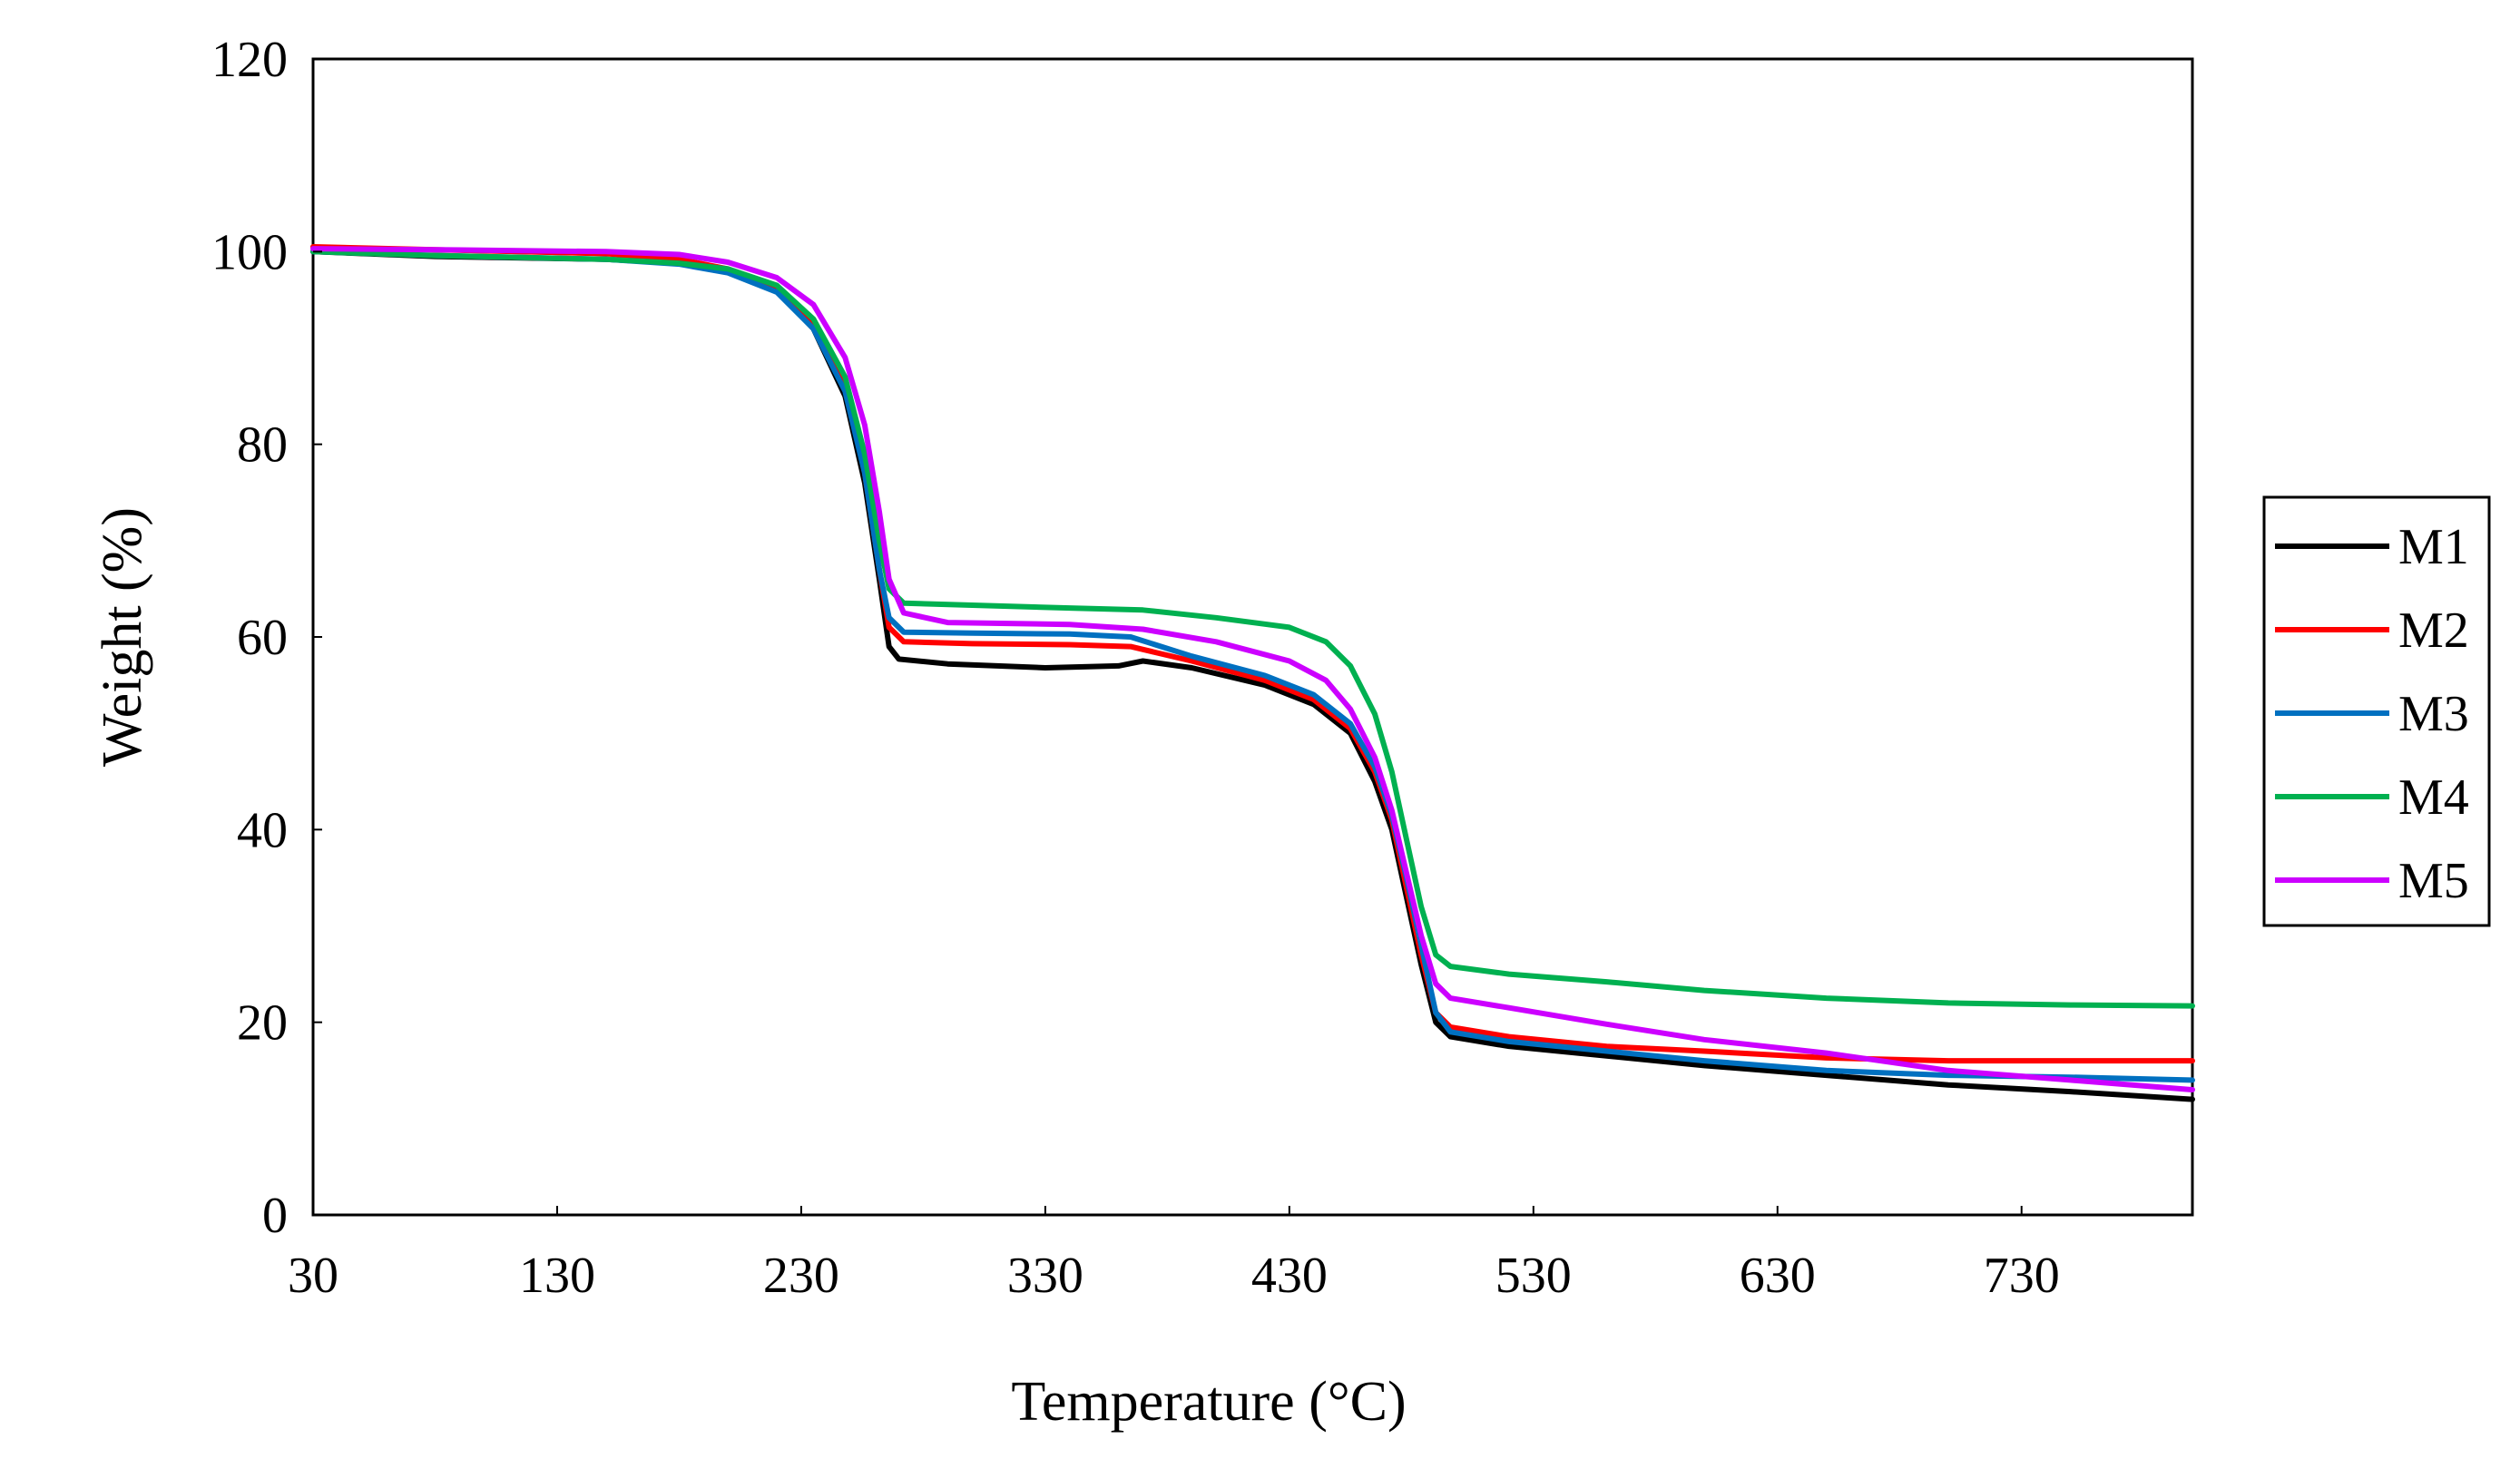 This screenshot has width=2520, height=1459. I want to click on x-tick-label: 430, so click(1290, 1276).